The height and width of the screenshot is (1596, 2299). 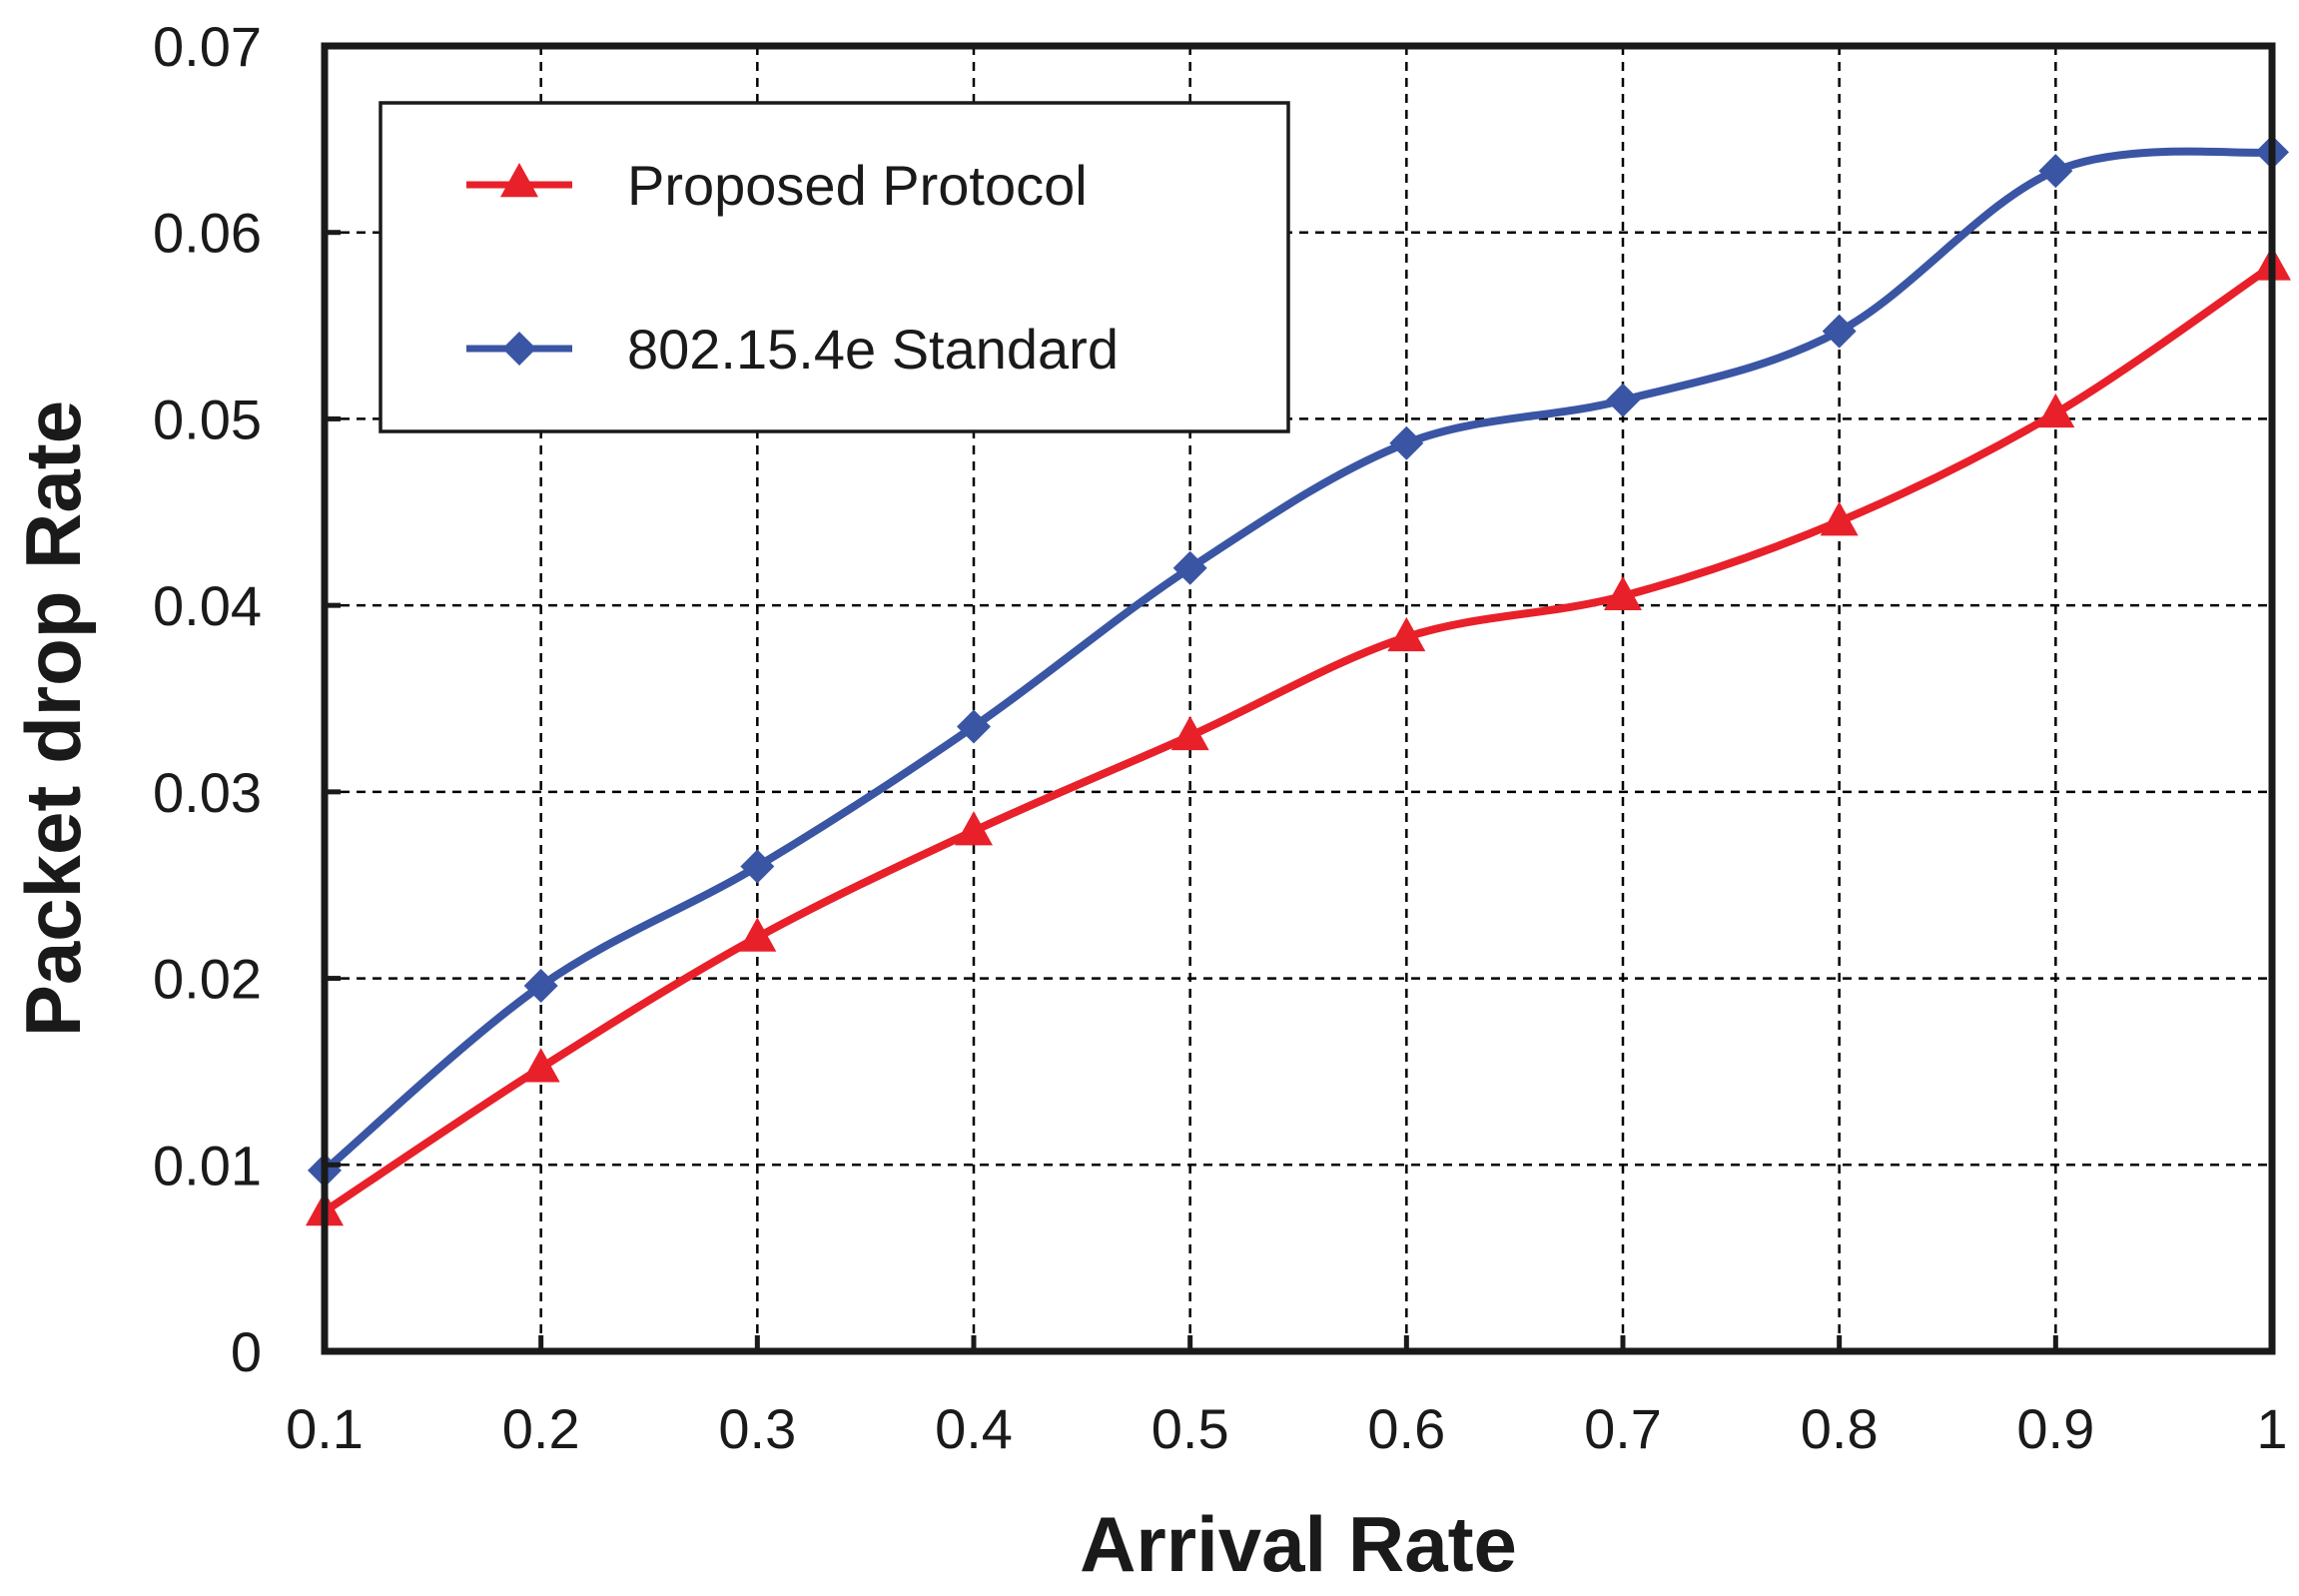 What do you see at coordinates (757, 1428) in the screenshot?
I see `x-tick-label: 0.3` at bounding box center [757, 1428].